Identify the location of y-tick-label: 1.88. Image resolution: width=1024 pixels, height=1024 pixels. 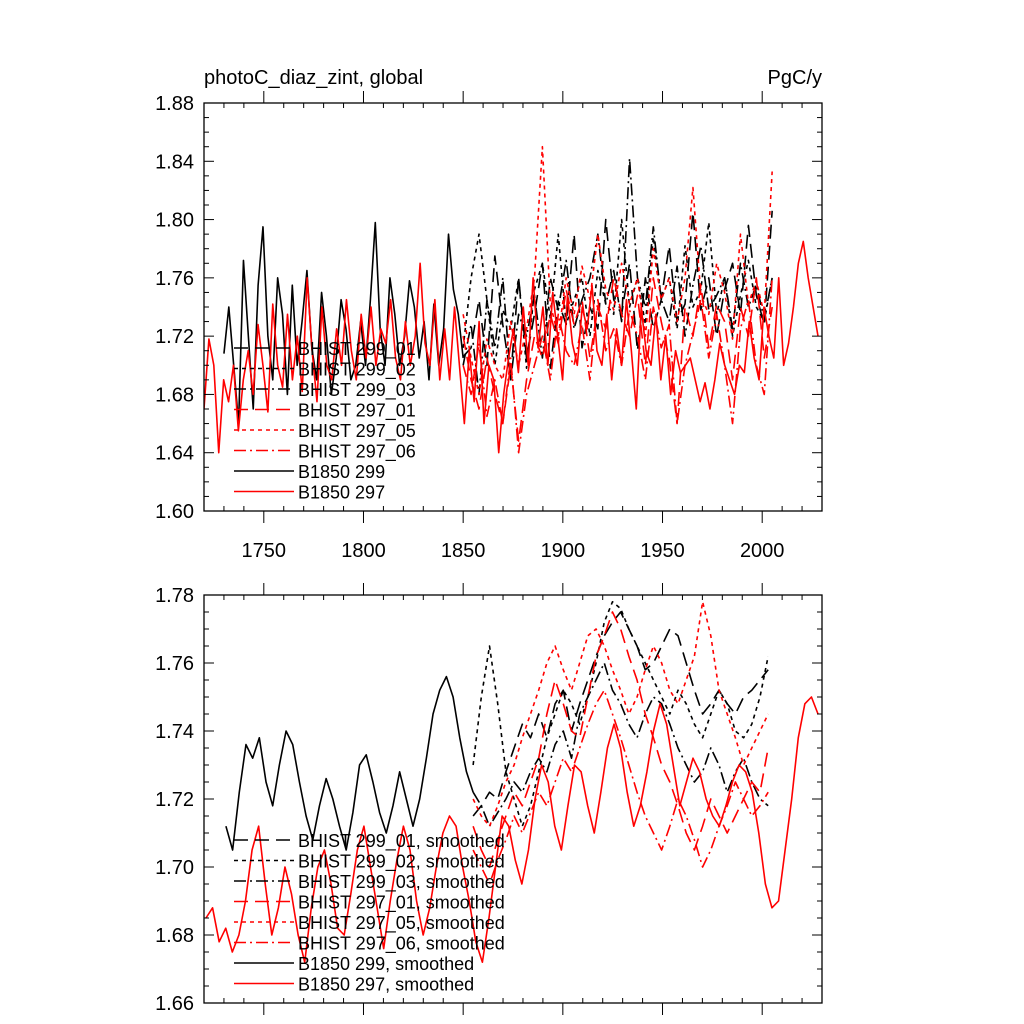
(174, 104).